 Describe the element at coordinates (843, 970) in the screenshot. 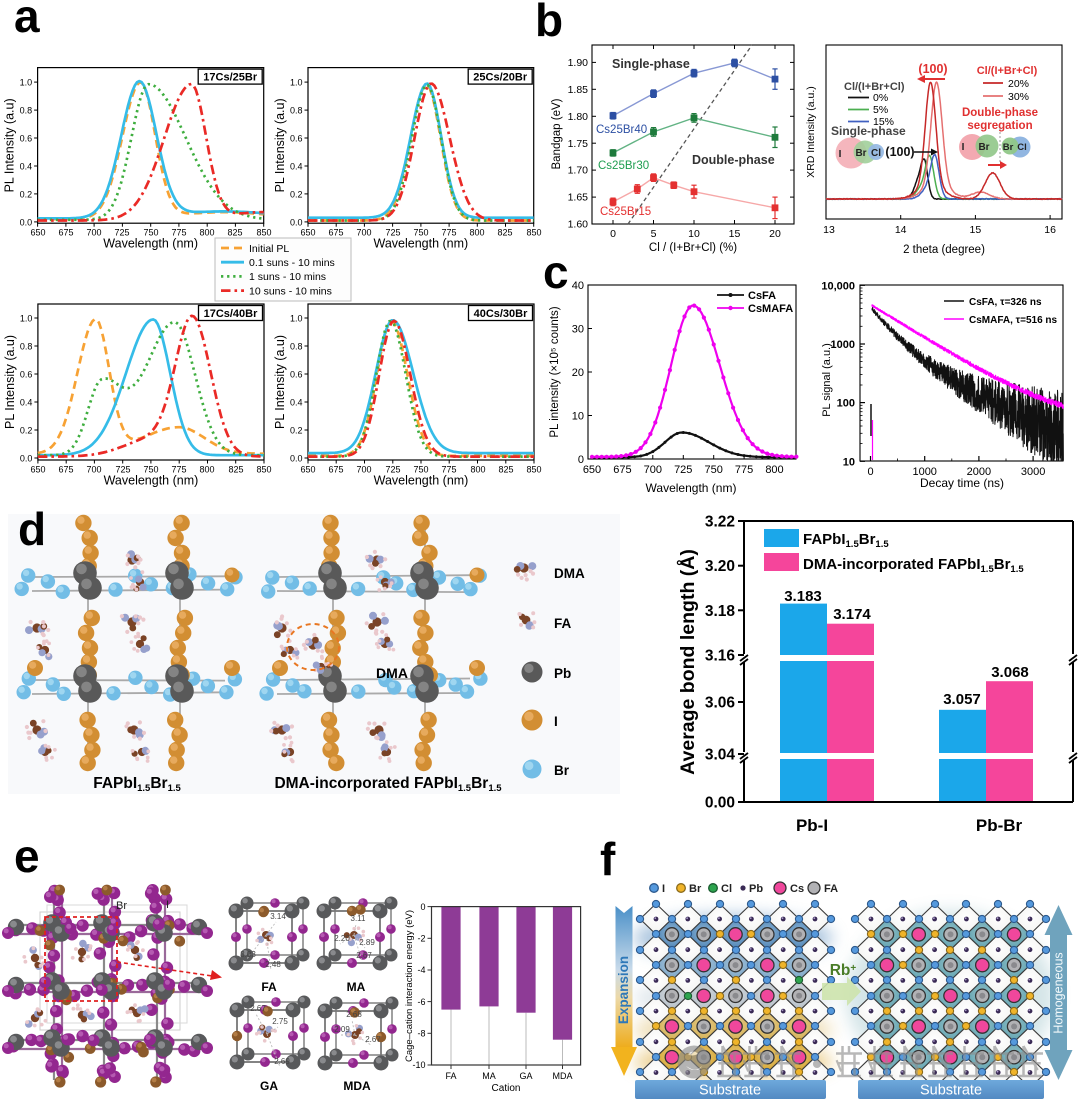

I see `svg-text: Rb+` at that location.